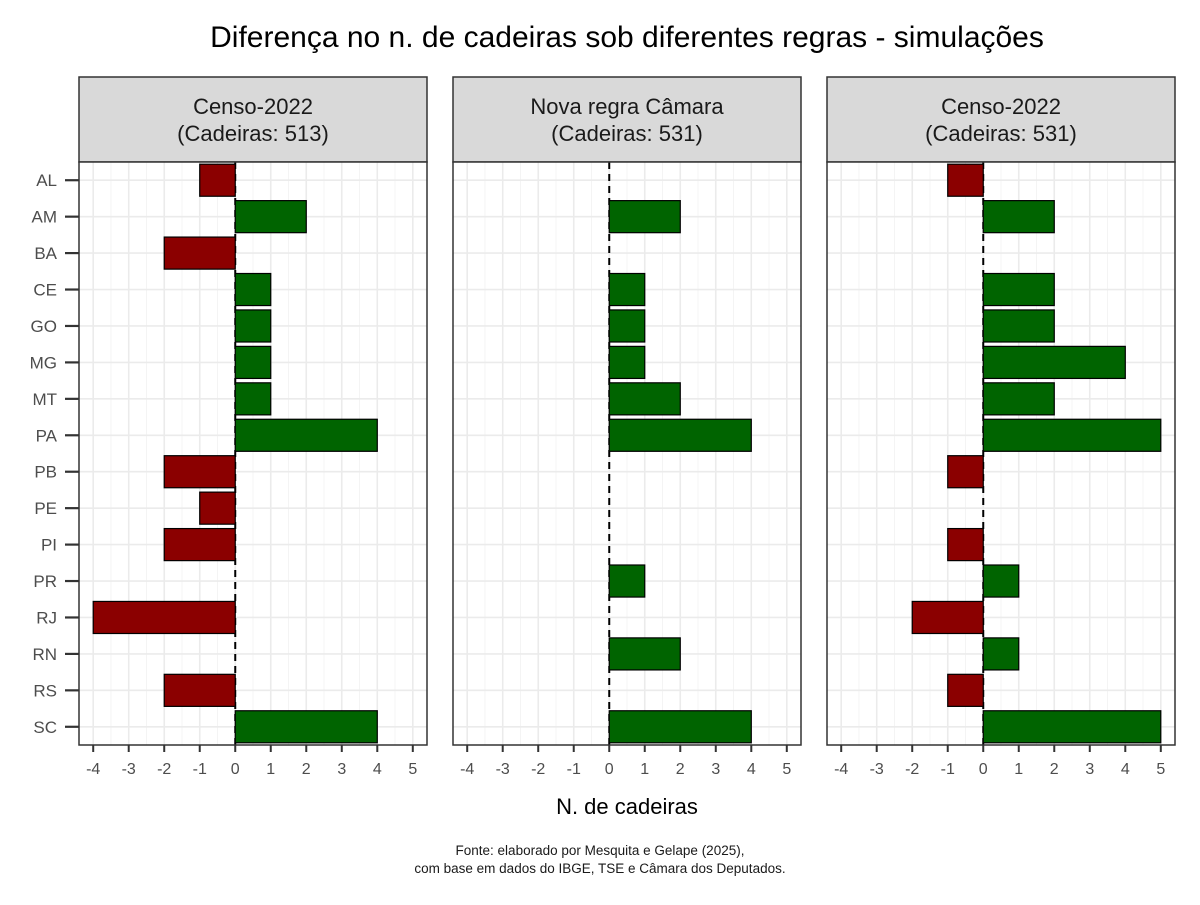 This screenshot has height=905, width=1200. Describe the element at coordinates (45, 217) in the screenshot. I see `y-tick-label: AM` at that location.